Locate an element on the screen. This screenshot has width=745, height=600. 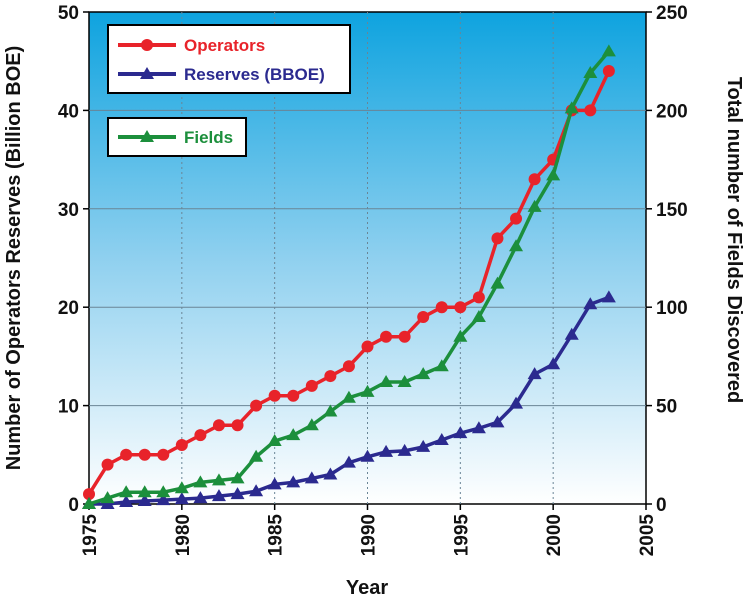
x-tick-label: 1990 is located at coordinates (369, 535).